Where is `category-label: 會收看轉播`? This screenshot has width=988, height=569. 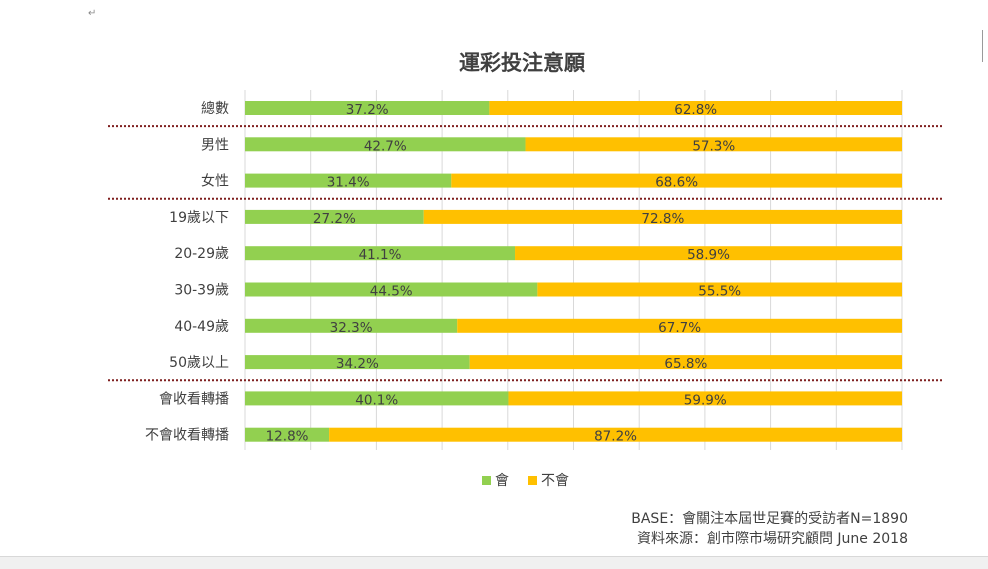 category-label: 會收看轉播 is located at coordinates (194, 399).